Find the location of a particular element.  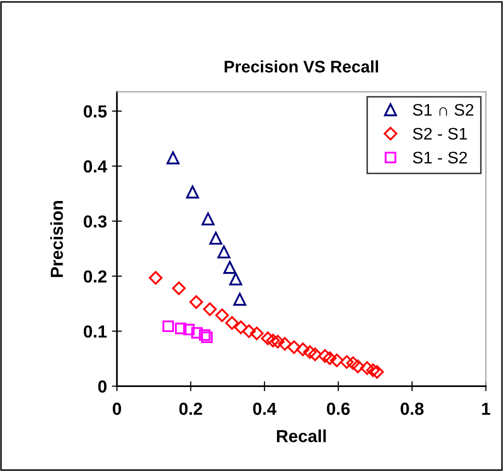

y-tick-label: 0.2 is located at coordinates (95, 276).